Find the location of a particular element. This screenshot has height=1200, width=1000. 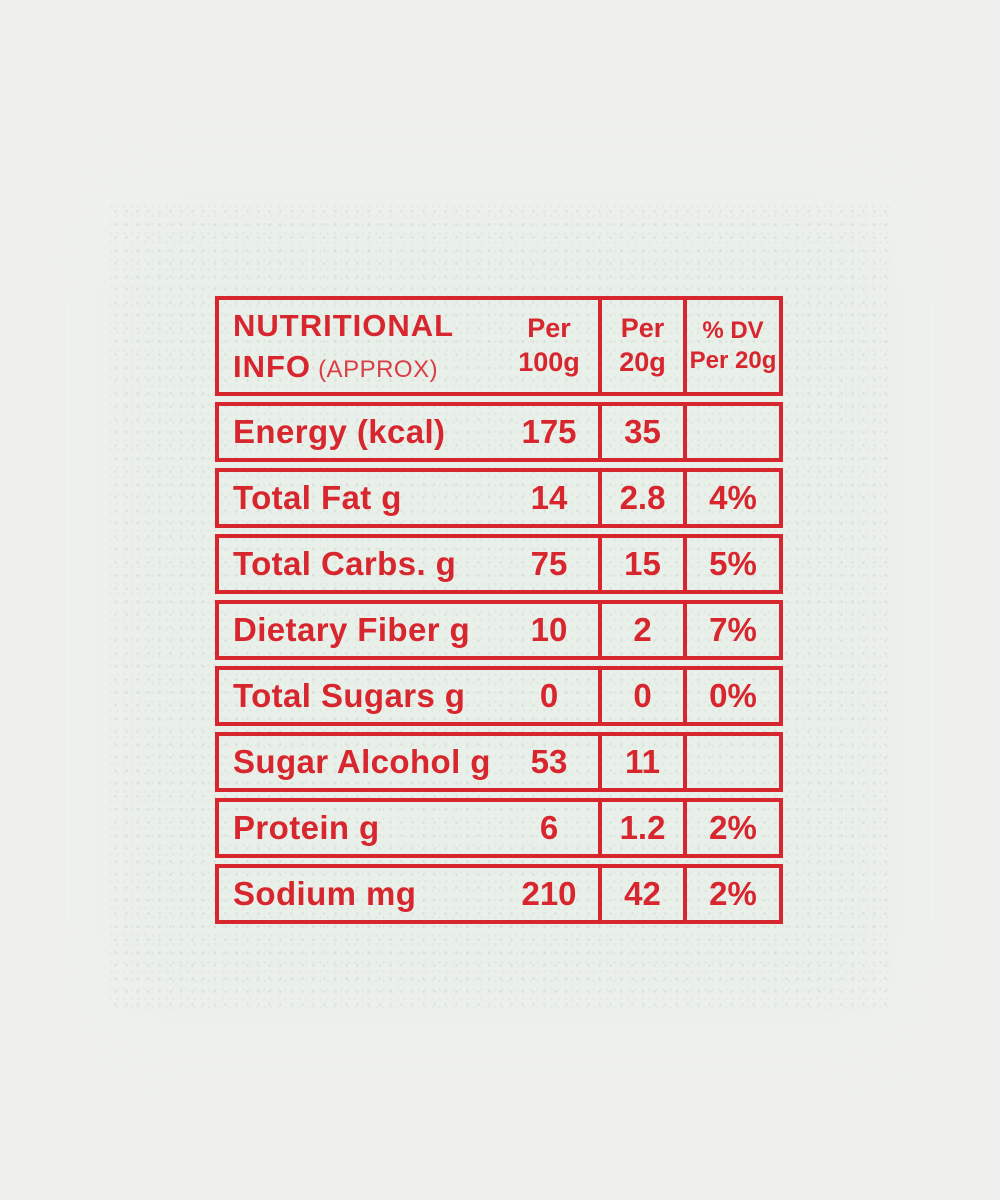

column-header-dv-line1: % DV is located at coordinates (733, 330).